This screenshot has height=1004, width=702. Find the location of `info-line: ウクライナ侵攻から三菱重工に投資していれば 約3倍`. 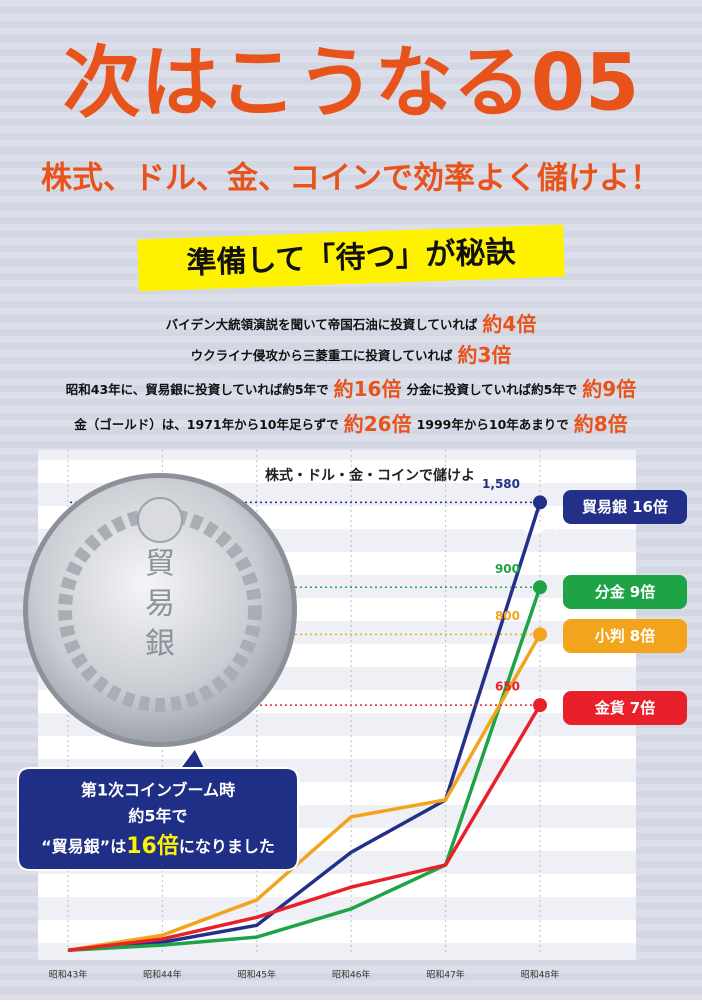

info-line: ウクライナ侵攻から三菱重工に投資していれば 約3倍 is located at coordinates (351, 355).